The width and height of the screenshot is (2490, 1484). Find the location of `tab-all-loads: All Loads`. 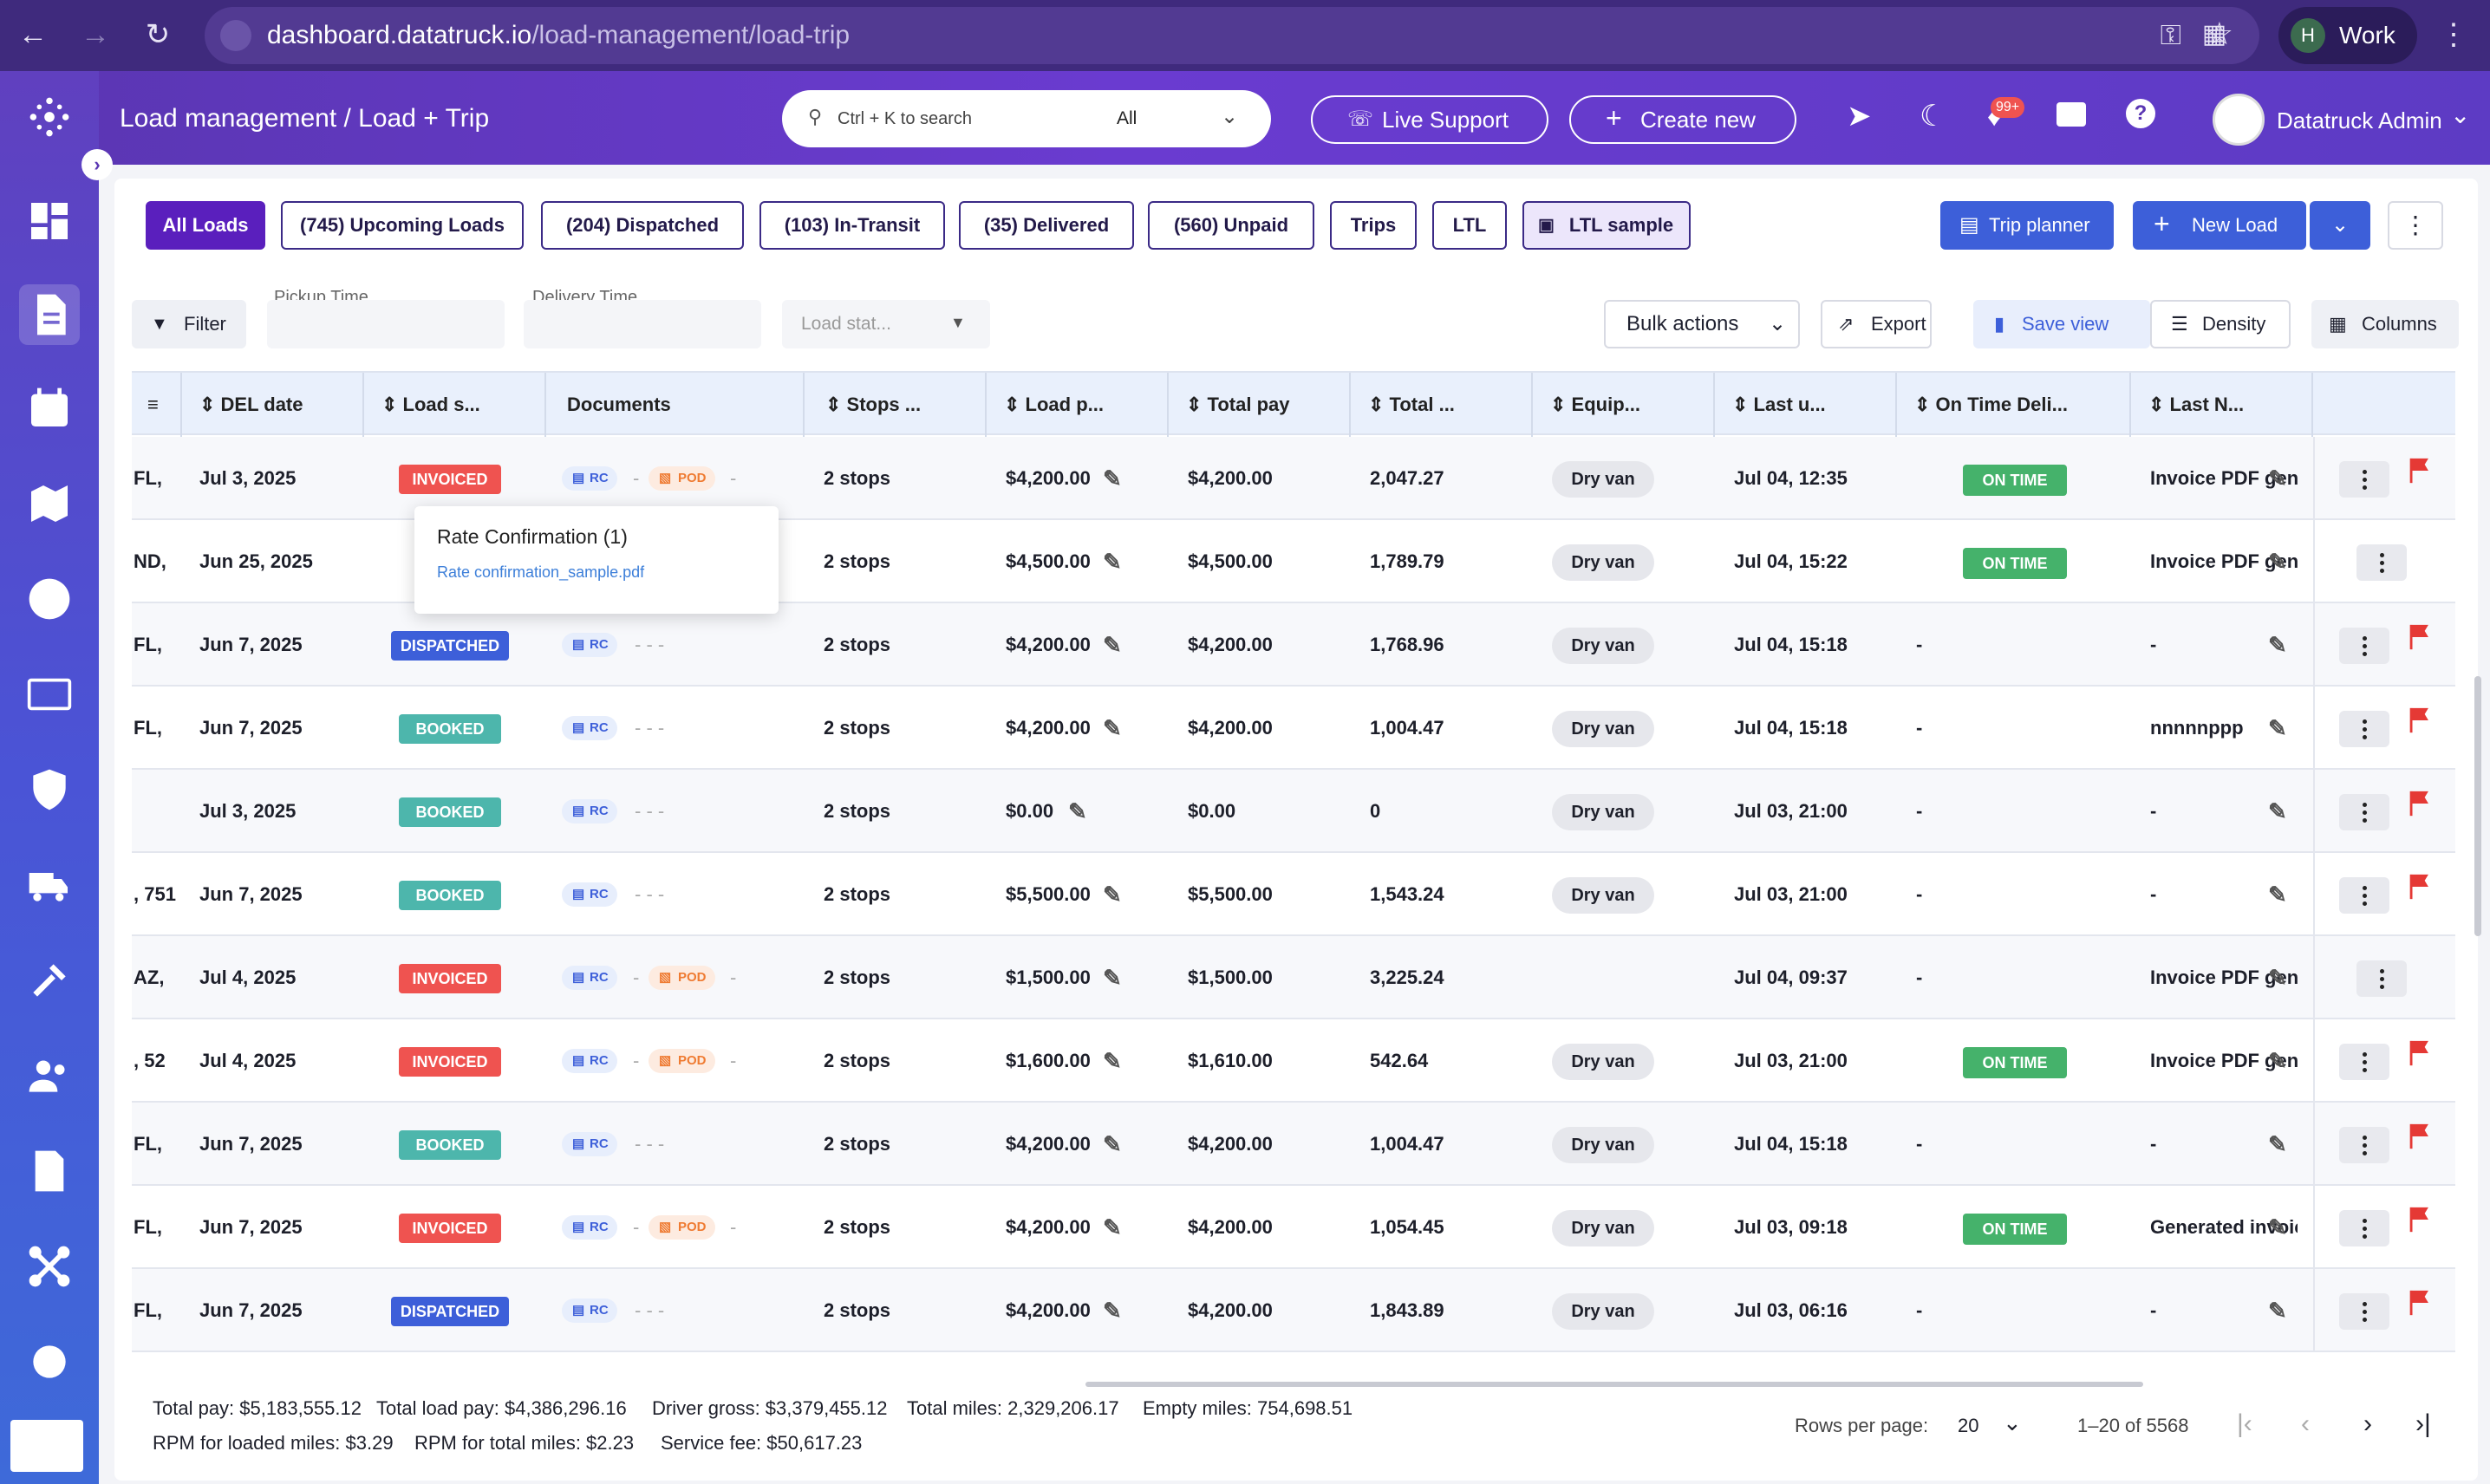

tab-all-loads: All Loads is located at coordinates (205, 225).